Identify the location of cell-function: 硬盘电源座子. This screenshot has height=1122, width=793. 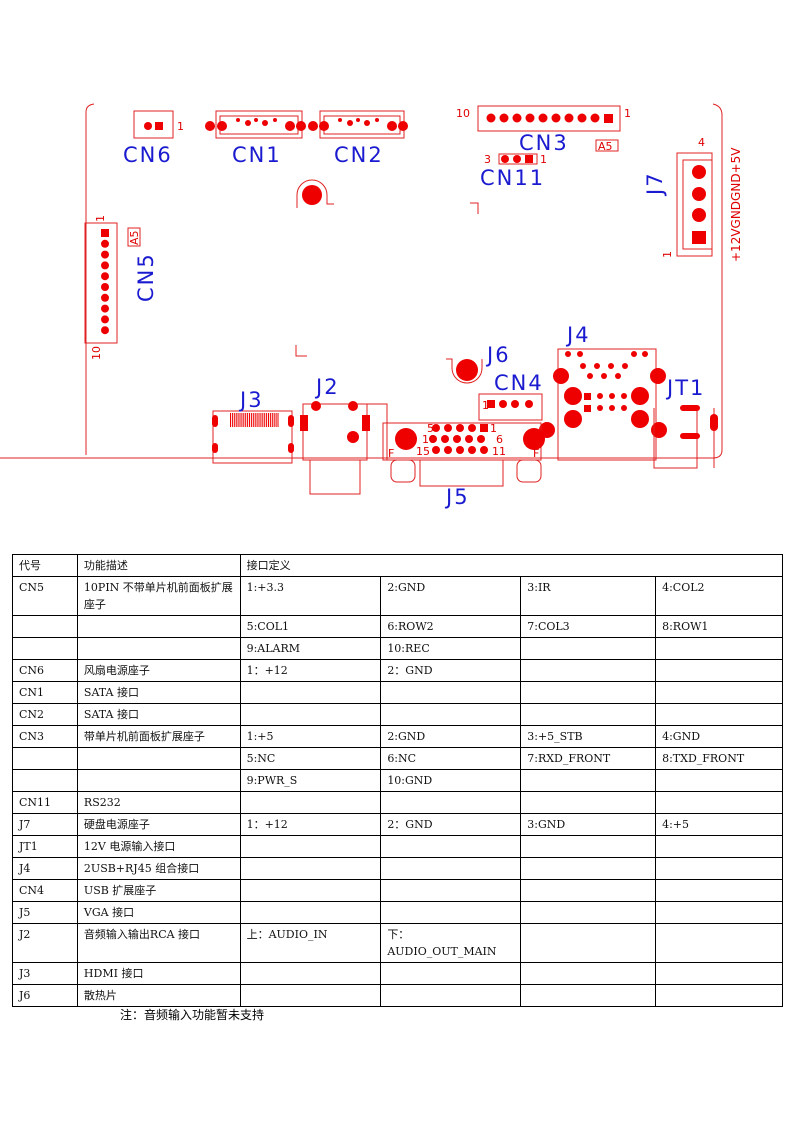
(158, 824).